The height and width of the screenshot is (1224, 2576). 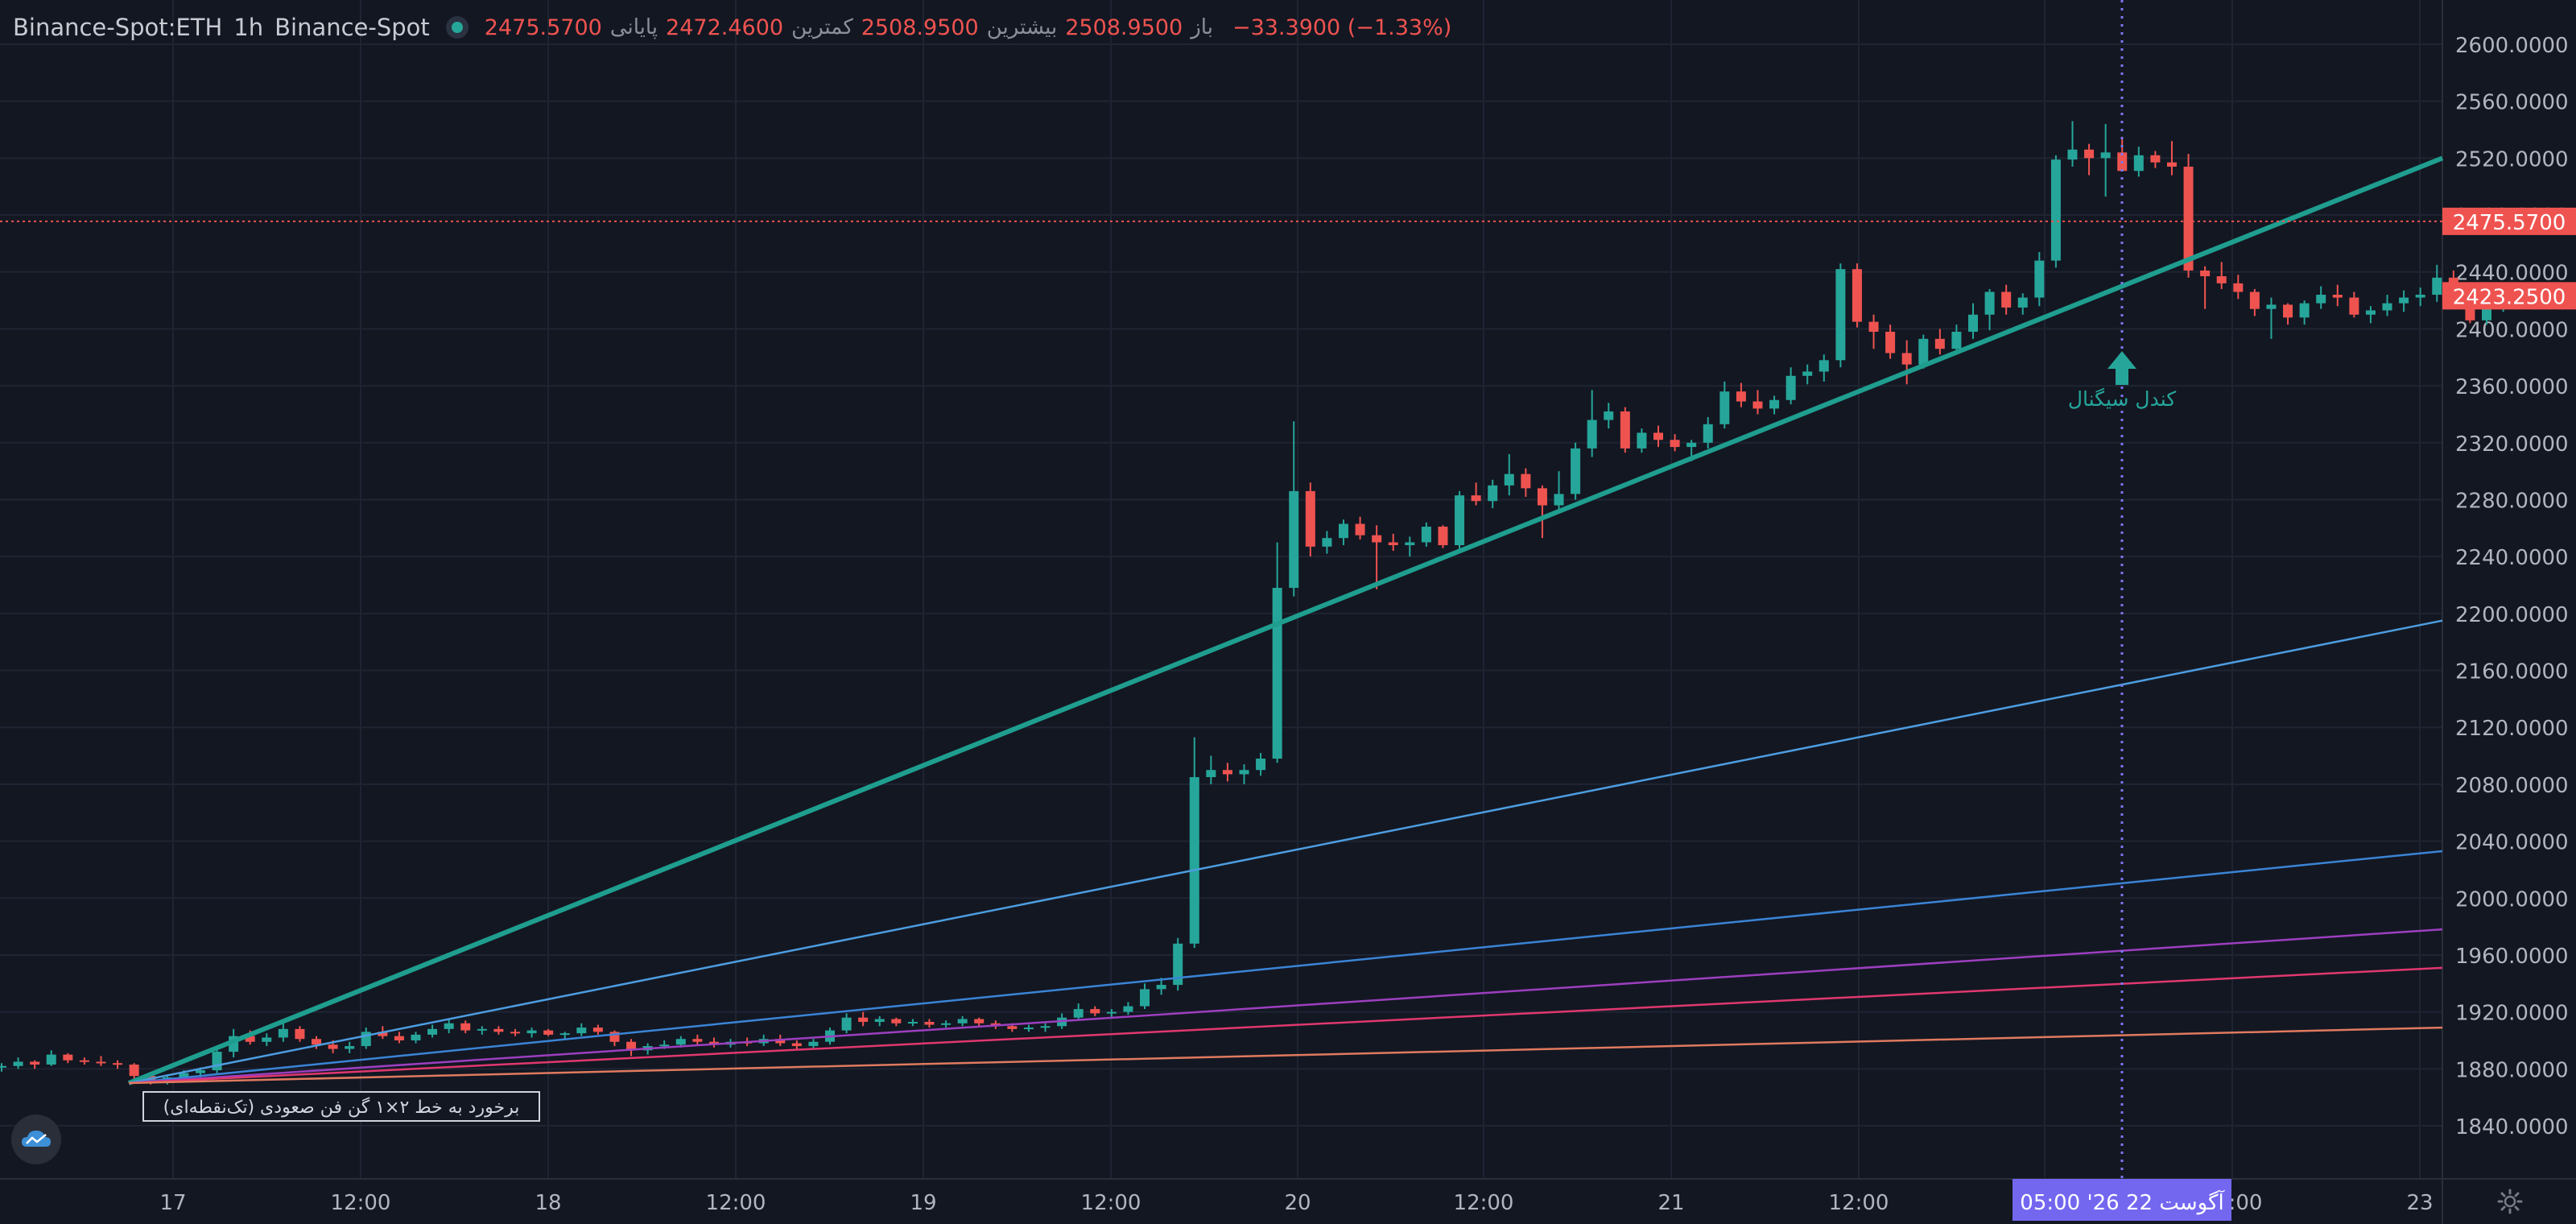 What do you see at coordinates (2512, 672) in the screenshot?
I see `y-tick-label: 2160.0000` at bounding box center [2512, 672].